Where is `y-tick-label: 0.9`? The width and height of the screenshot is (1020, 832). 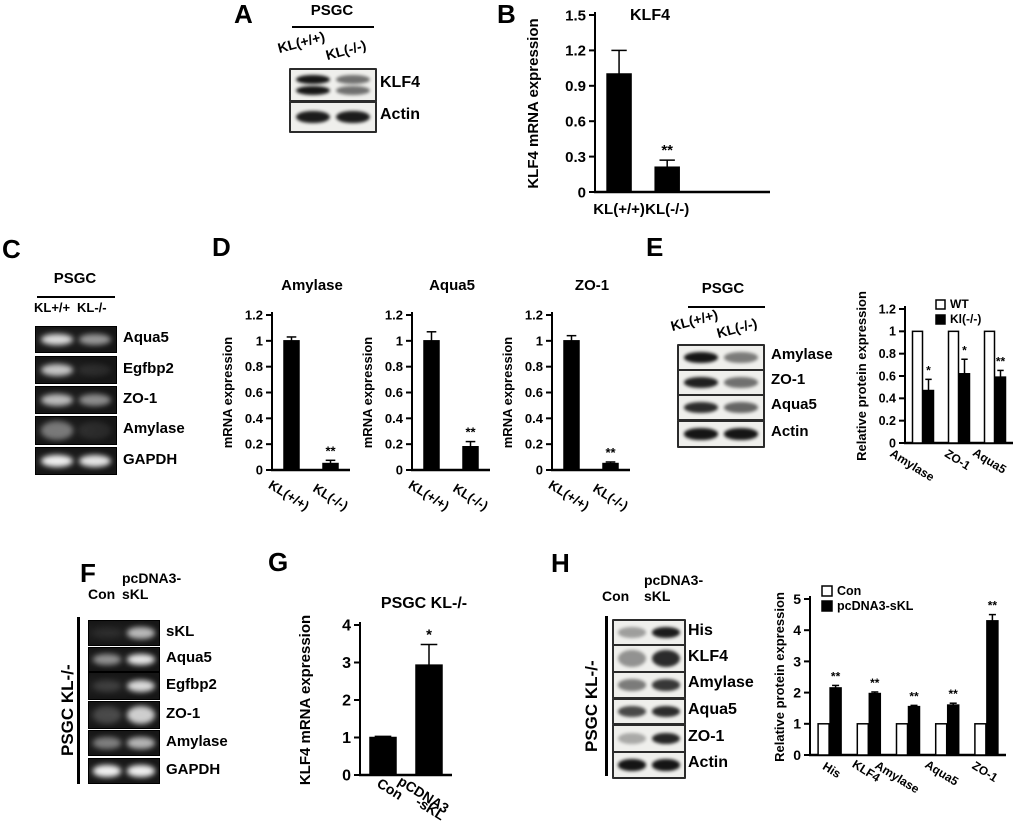 y-tick-label: 0.9 is located at coordinates (575, 86).